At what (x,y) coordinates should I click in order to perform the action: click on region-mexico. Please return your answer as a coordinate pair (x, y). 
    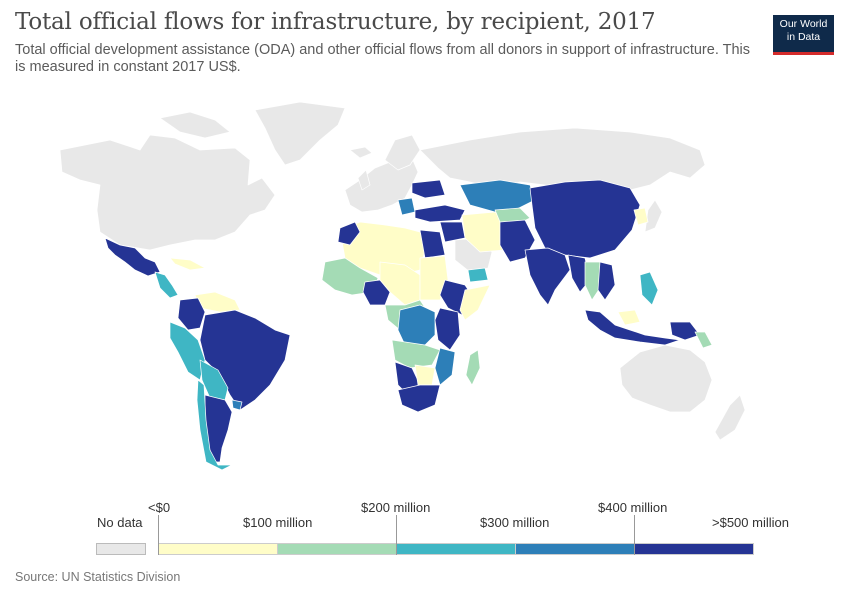
    Looking at the image, I should click on (132, 257).